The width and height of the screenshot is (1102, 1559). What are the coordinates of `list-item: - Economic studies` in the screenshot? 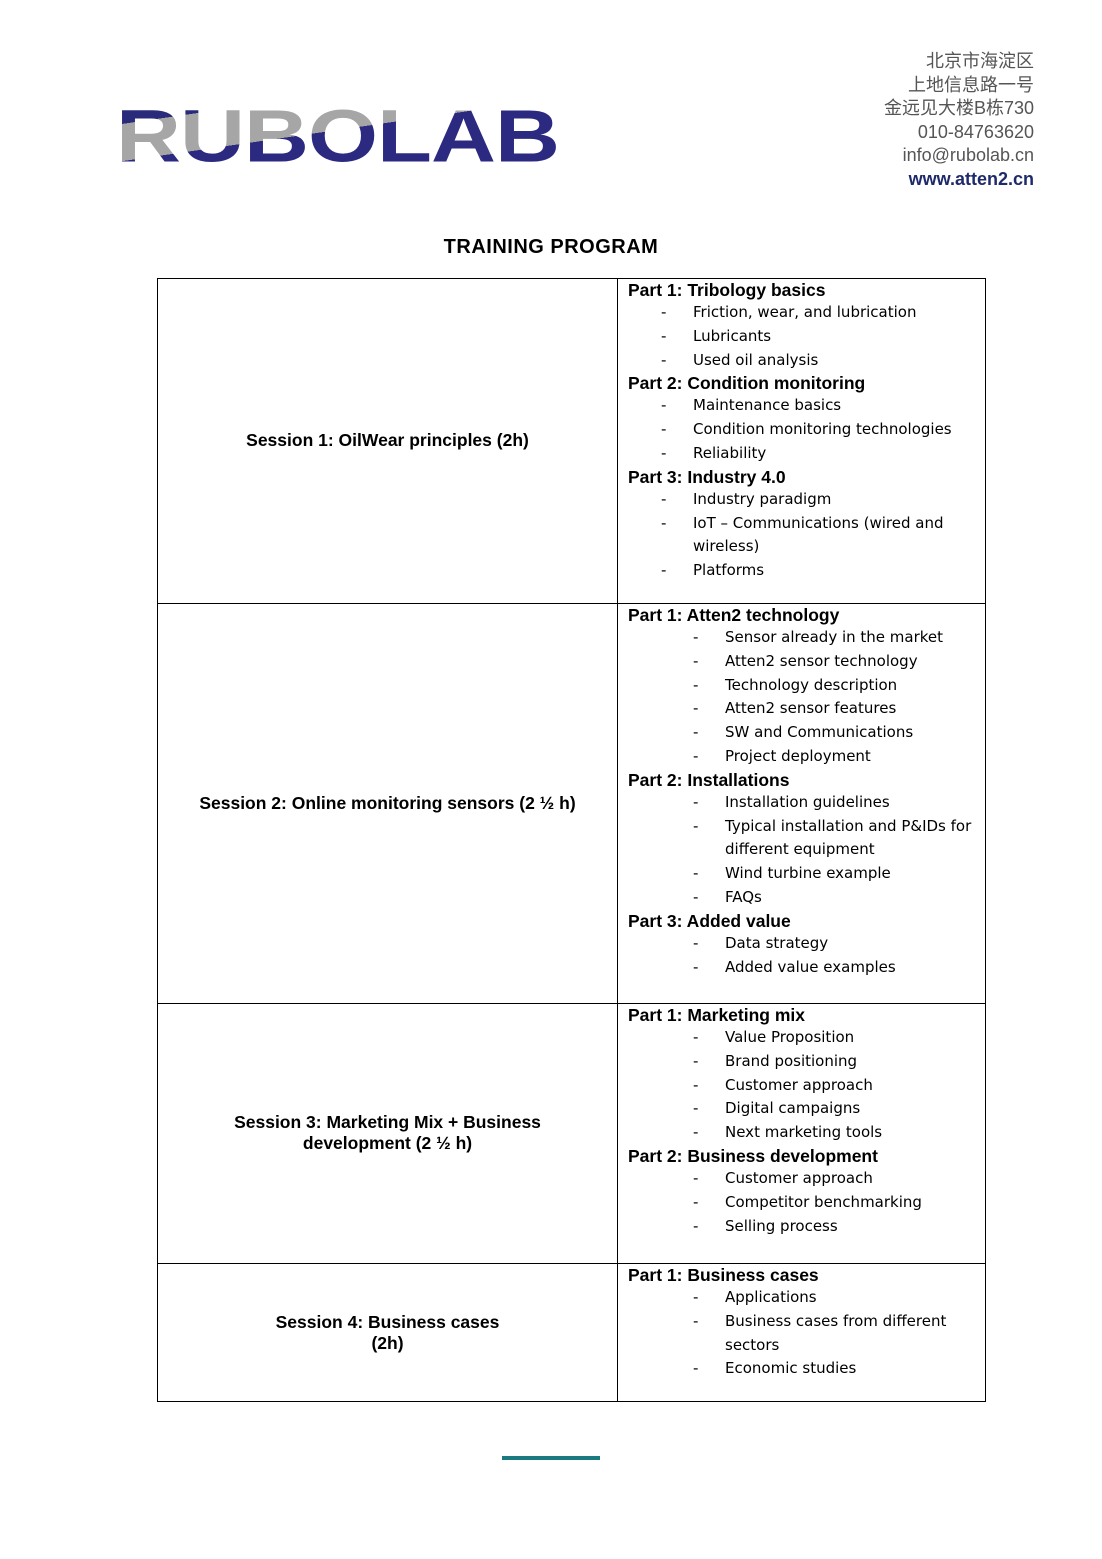 It's located at (806, 1369).